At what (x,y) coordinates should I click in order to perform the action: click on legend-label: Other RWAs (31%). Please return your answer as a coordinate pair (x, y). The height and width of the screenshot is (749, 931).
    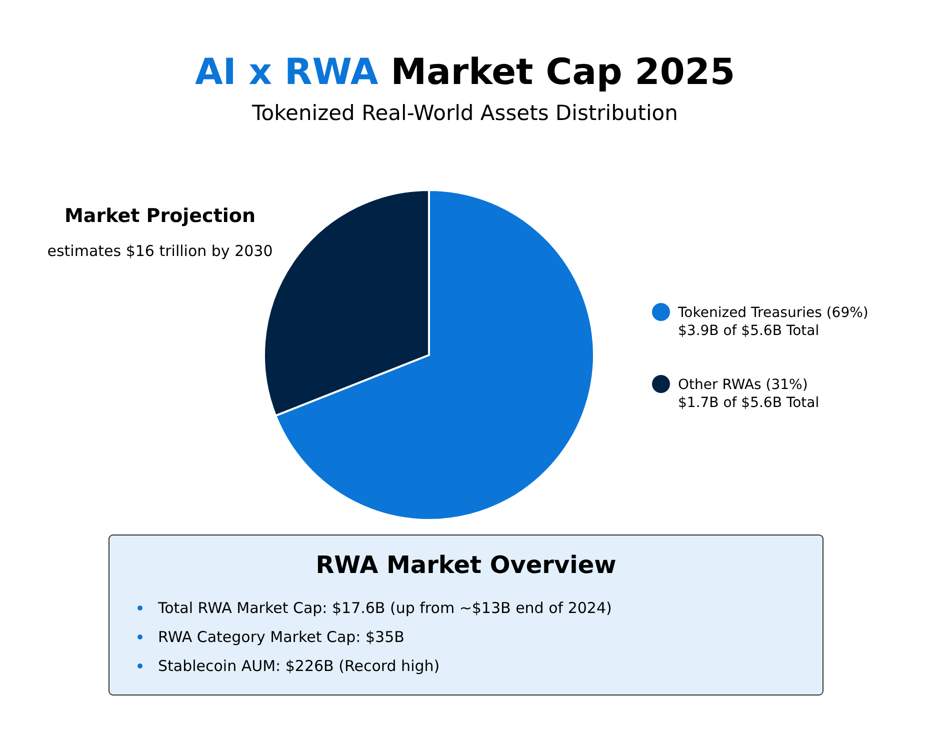
    Looking at the image, I should click on (743, 385).